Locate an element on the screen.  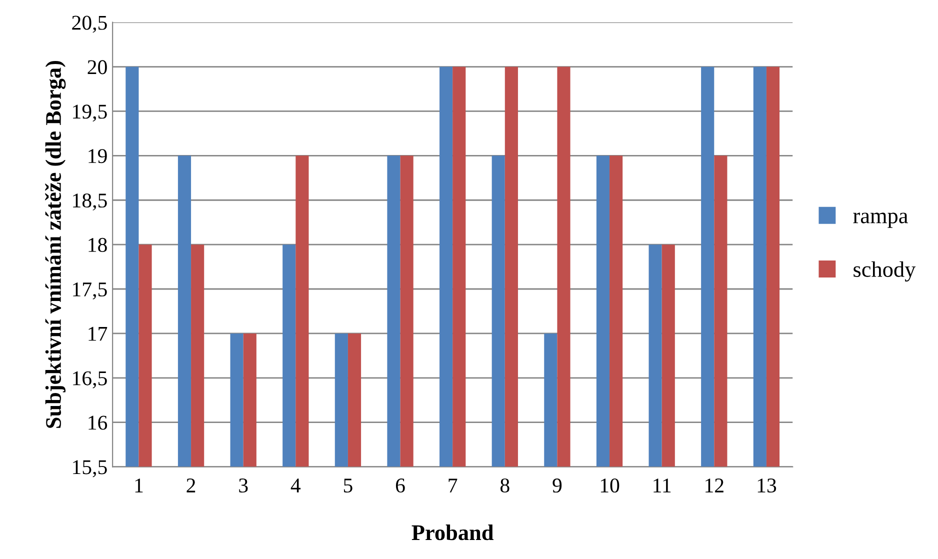
x-tick-label: 12 is located at coordinates (715, 485).